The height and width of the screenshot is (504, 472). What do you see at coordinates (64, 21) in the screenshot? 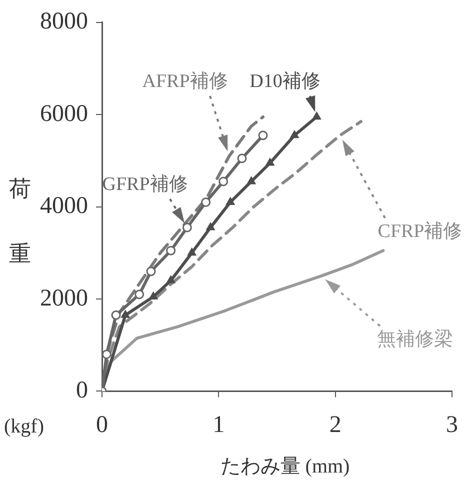
I see `y-tick-label: 8000` at bounding box center [64, 21].